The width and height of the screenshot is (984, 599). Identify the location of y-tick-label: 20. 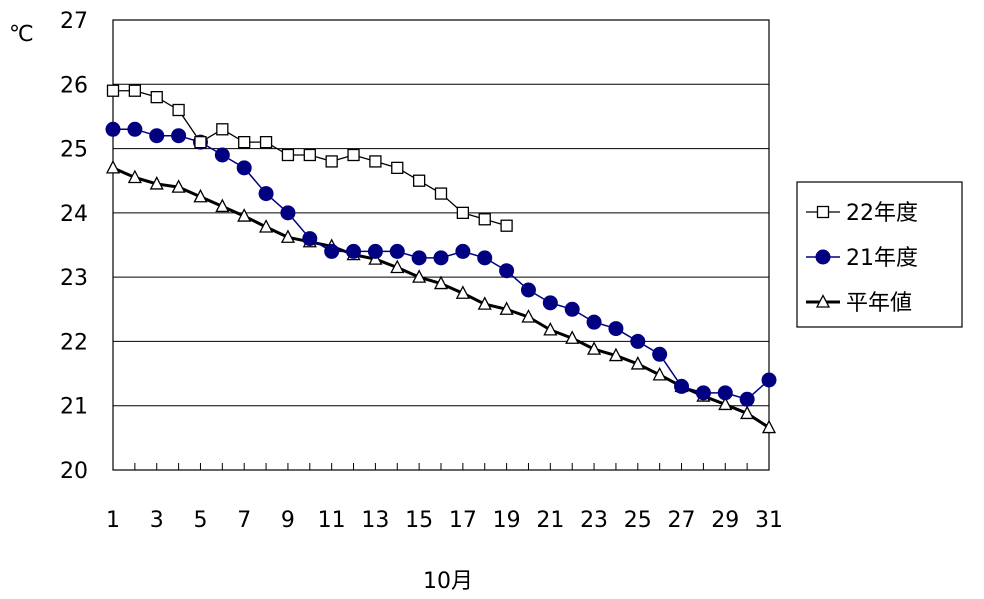
(74, 471).